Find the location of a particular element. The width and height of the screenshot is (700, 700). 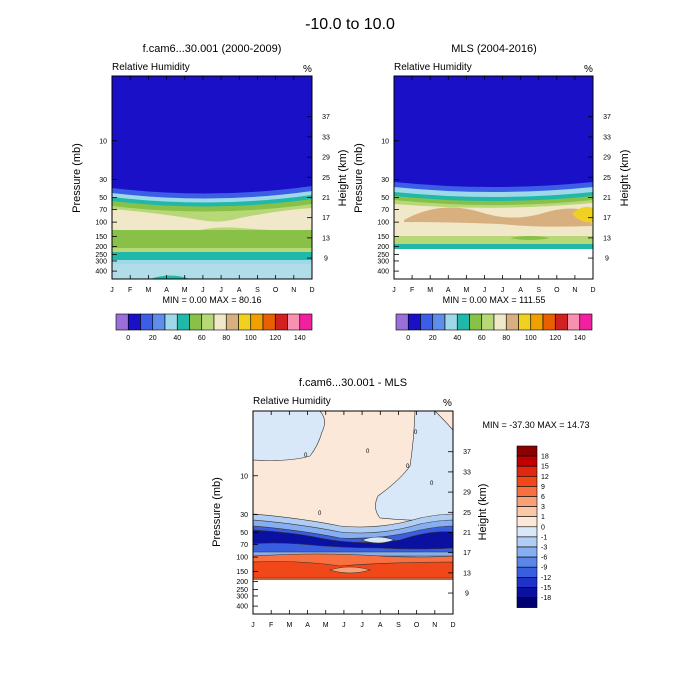

panel-obs-left-label: Relative Humidity is located at coordinates (433, 67).